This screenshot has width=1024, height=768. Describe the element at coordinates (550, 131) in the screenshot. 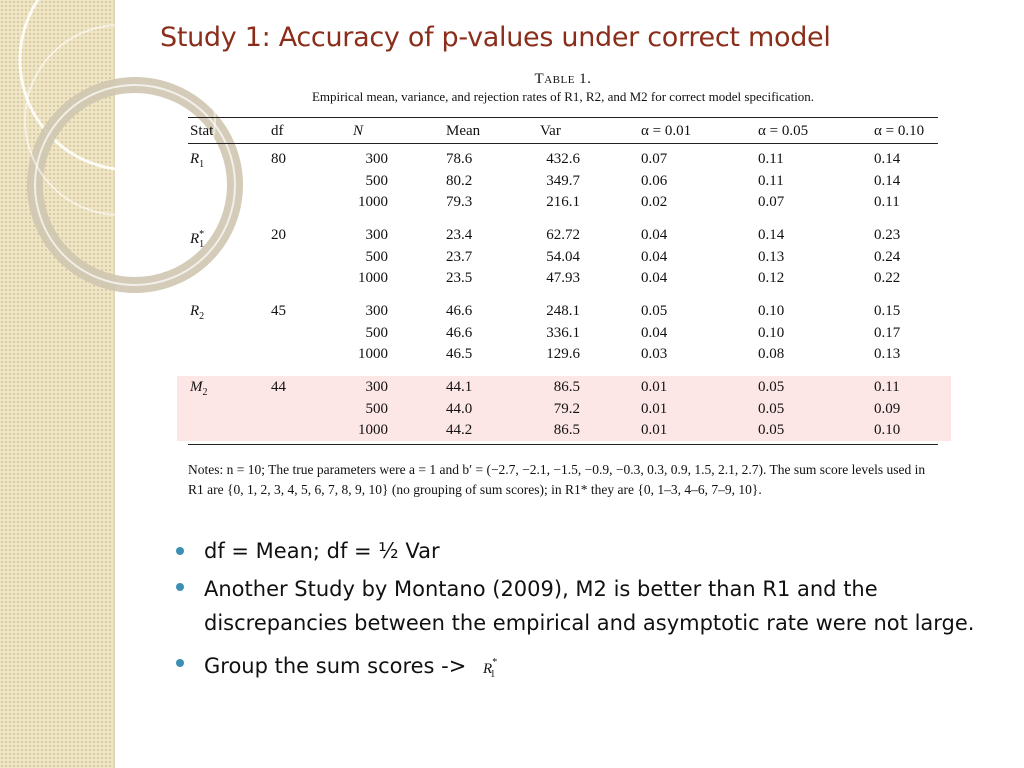

I see `col-header-var: Var` at that location.